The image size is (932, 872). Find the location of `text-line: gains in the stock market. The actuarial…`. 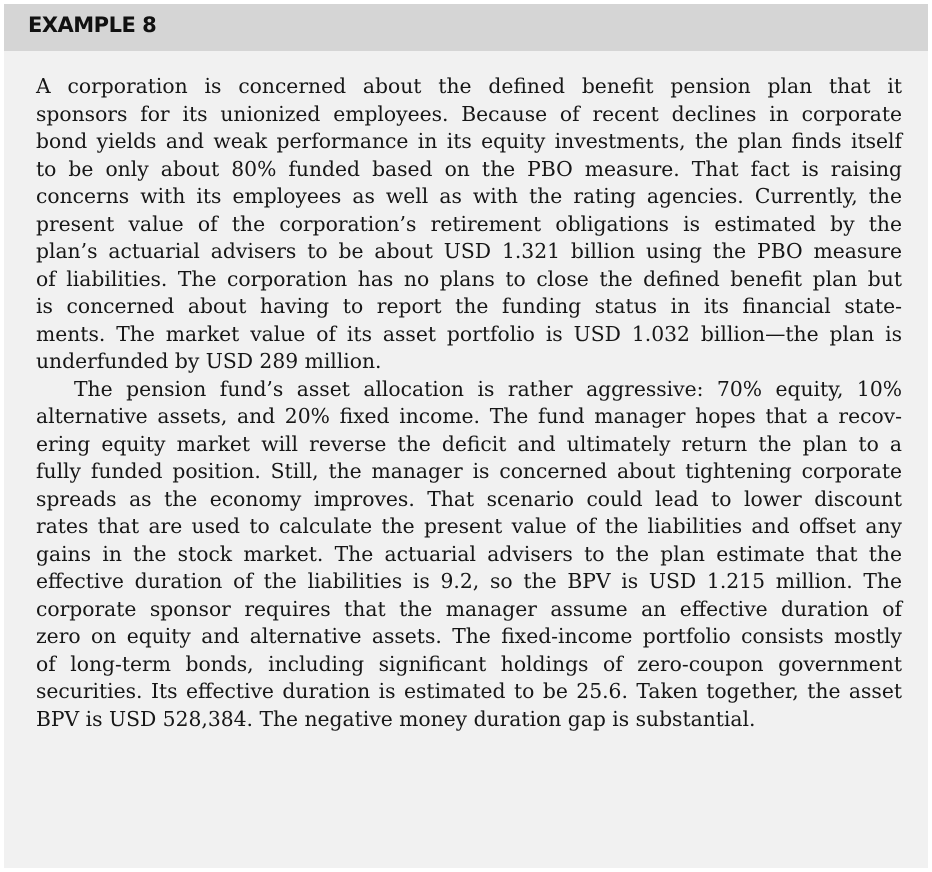

text-line: gains in the stock market. The actuarial… is located at coordinates (469, 553).